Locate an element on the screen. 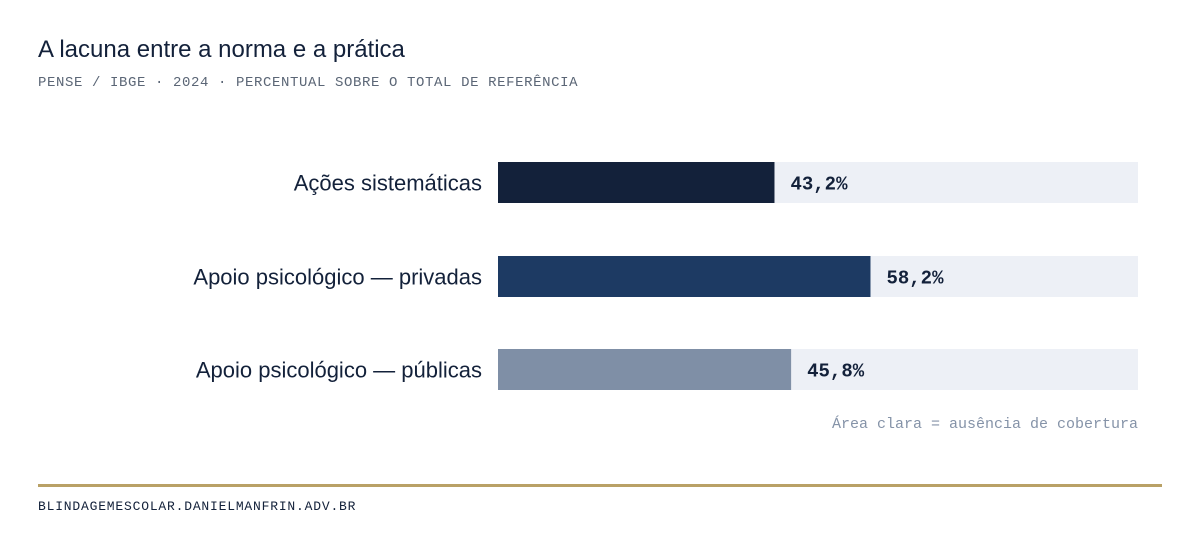 The width and height of the screenshot is (1200, 557). value-label-apoio-psicologico-publicas: 45,8% is located at coordinates (836, 372).